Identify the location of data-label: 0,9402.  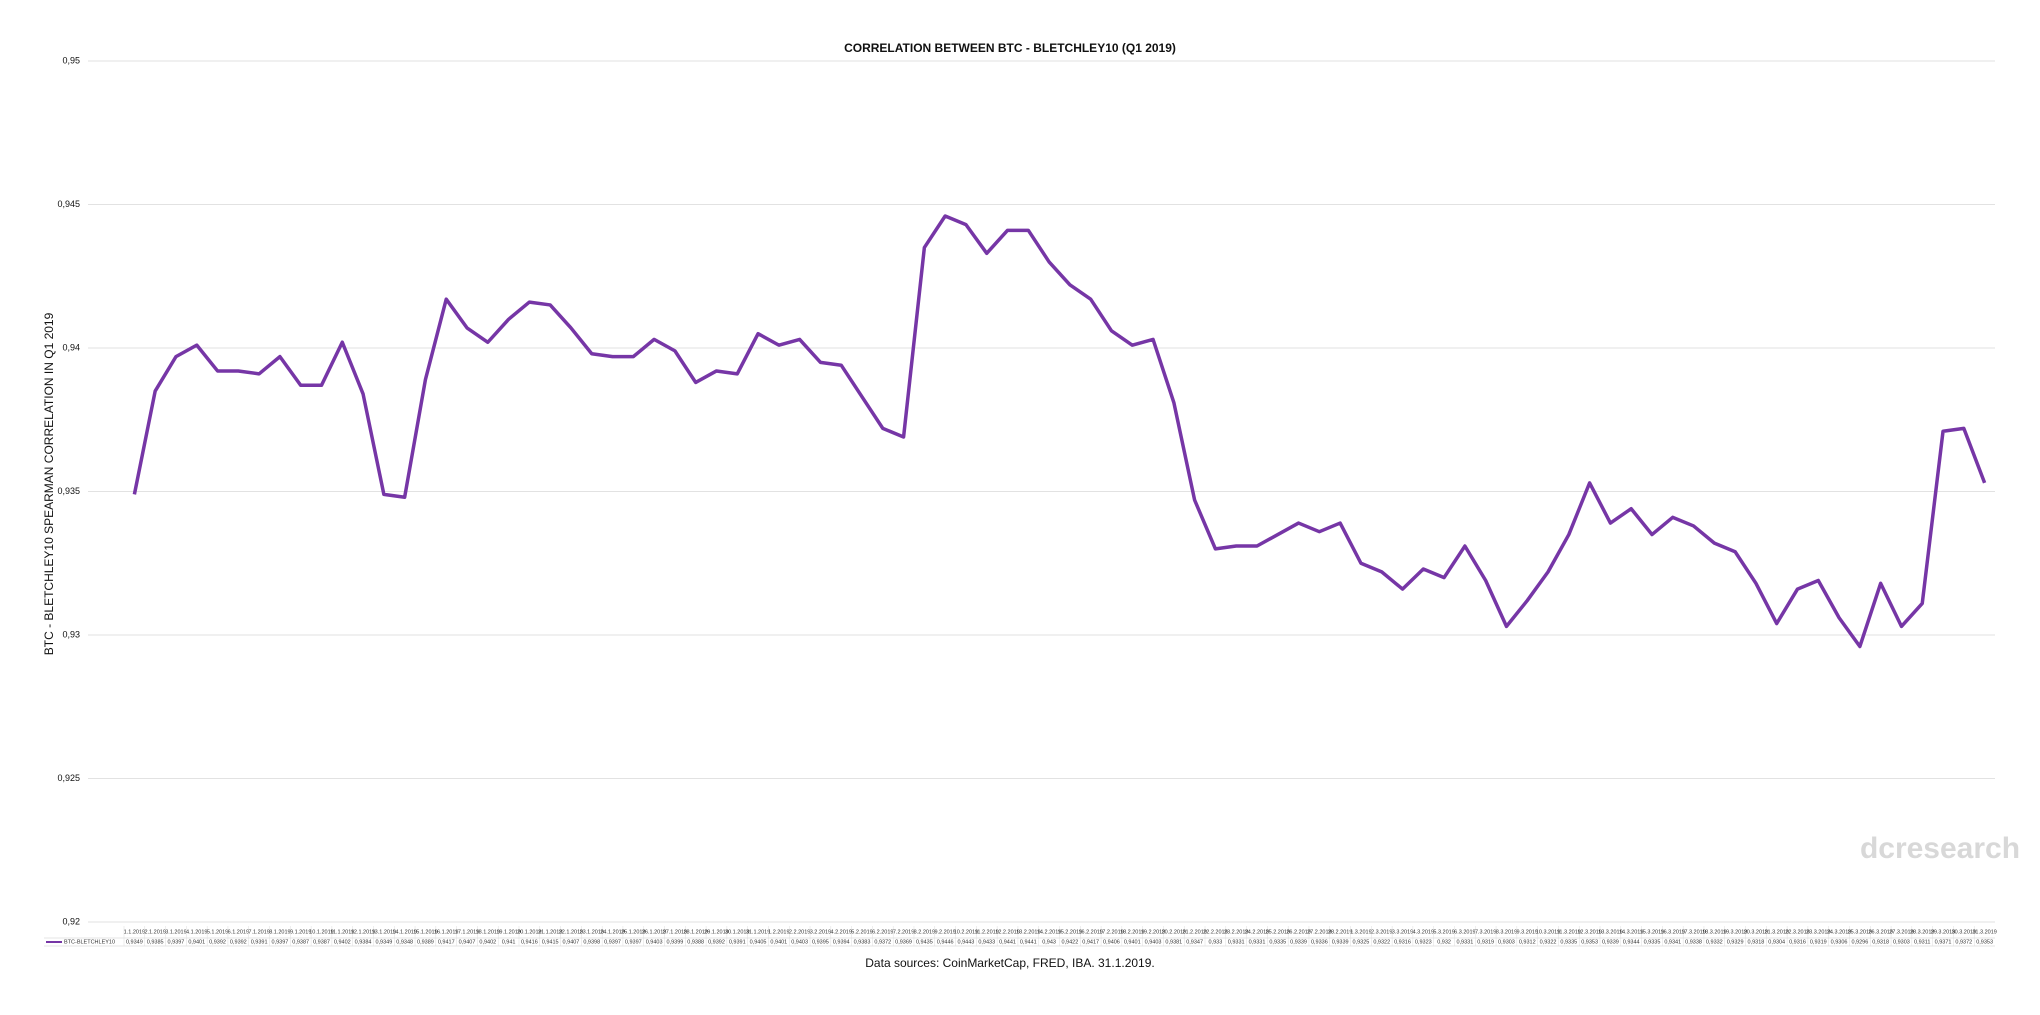
(342, 942).